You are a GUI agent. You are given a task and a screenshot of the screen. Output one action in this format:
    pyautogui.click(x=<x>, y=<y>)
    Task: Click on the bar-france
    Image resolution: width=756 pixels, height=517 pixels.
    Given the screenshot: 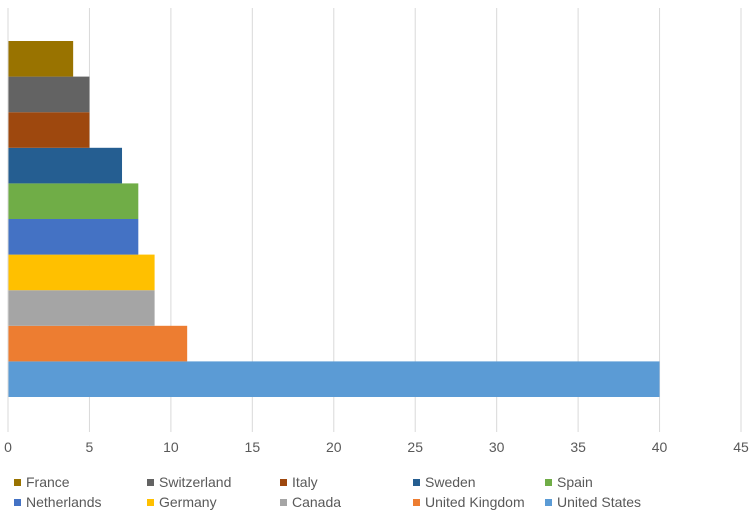 What is the action you would take?
    pyautogui.click(x=41, y=59)
    